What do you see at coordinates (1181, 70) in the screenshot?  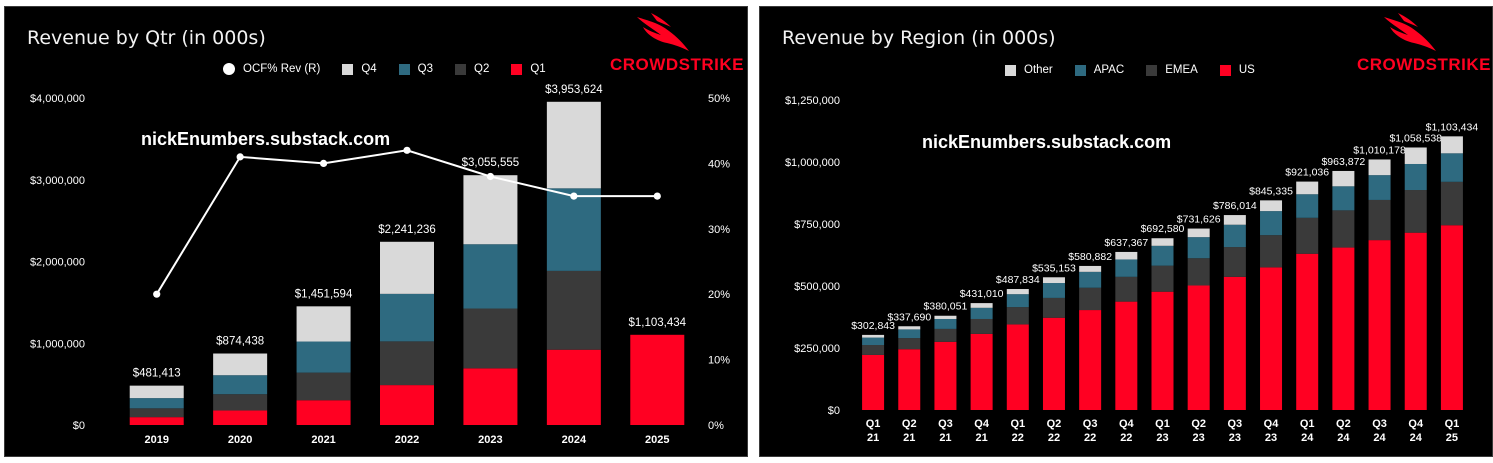 I see `legend-label-emea: EMEA` at bounding box center [1181, 70].